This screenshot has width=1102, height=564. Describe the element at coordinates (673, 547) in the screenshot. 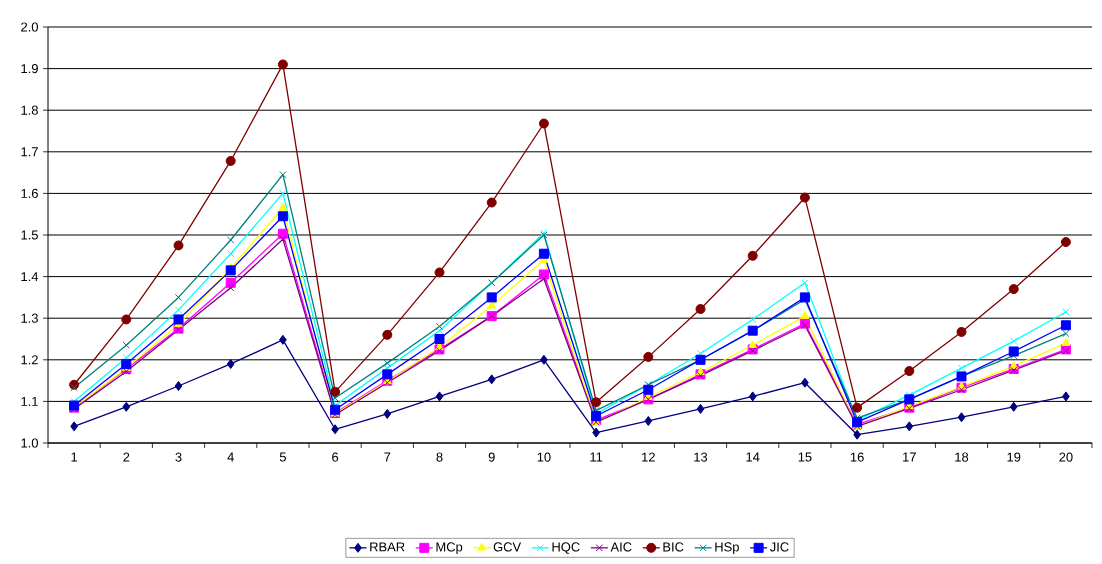

I see `legend-label: BIC` at that location.